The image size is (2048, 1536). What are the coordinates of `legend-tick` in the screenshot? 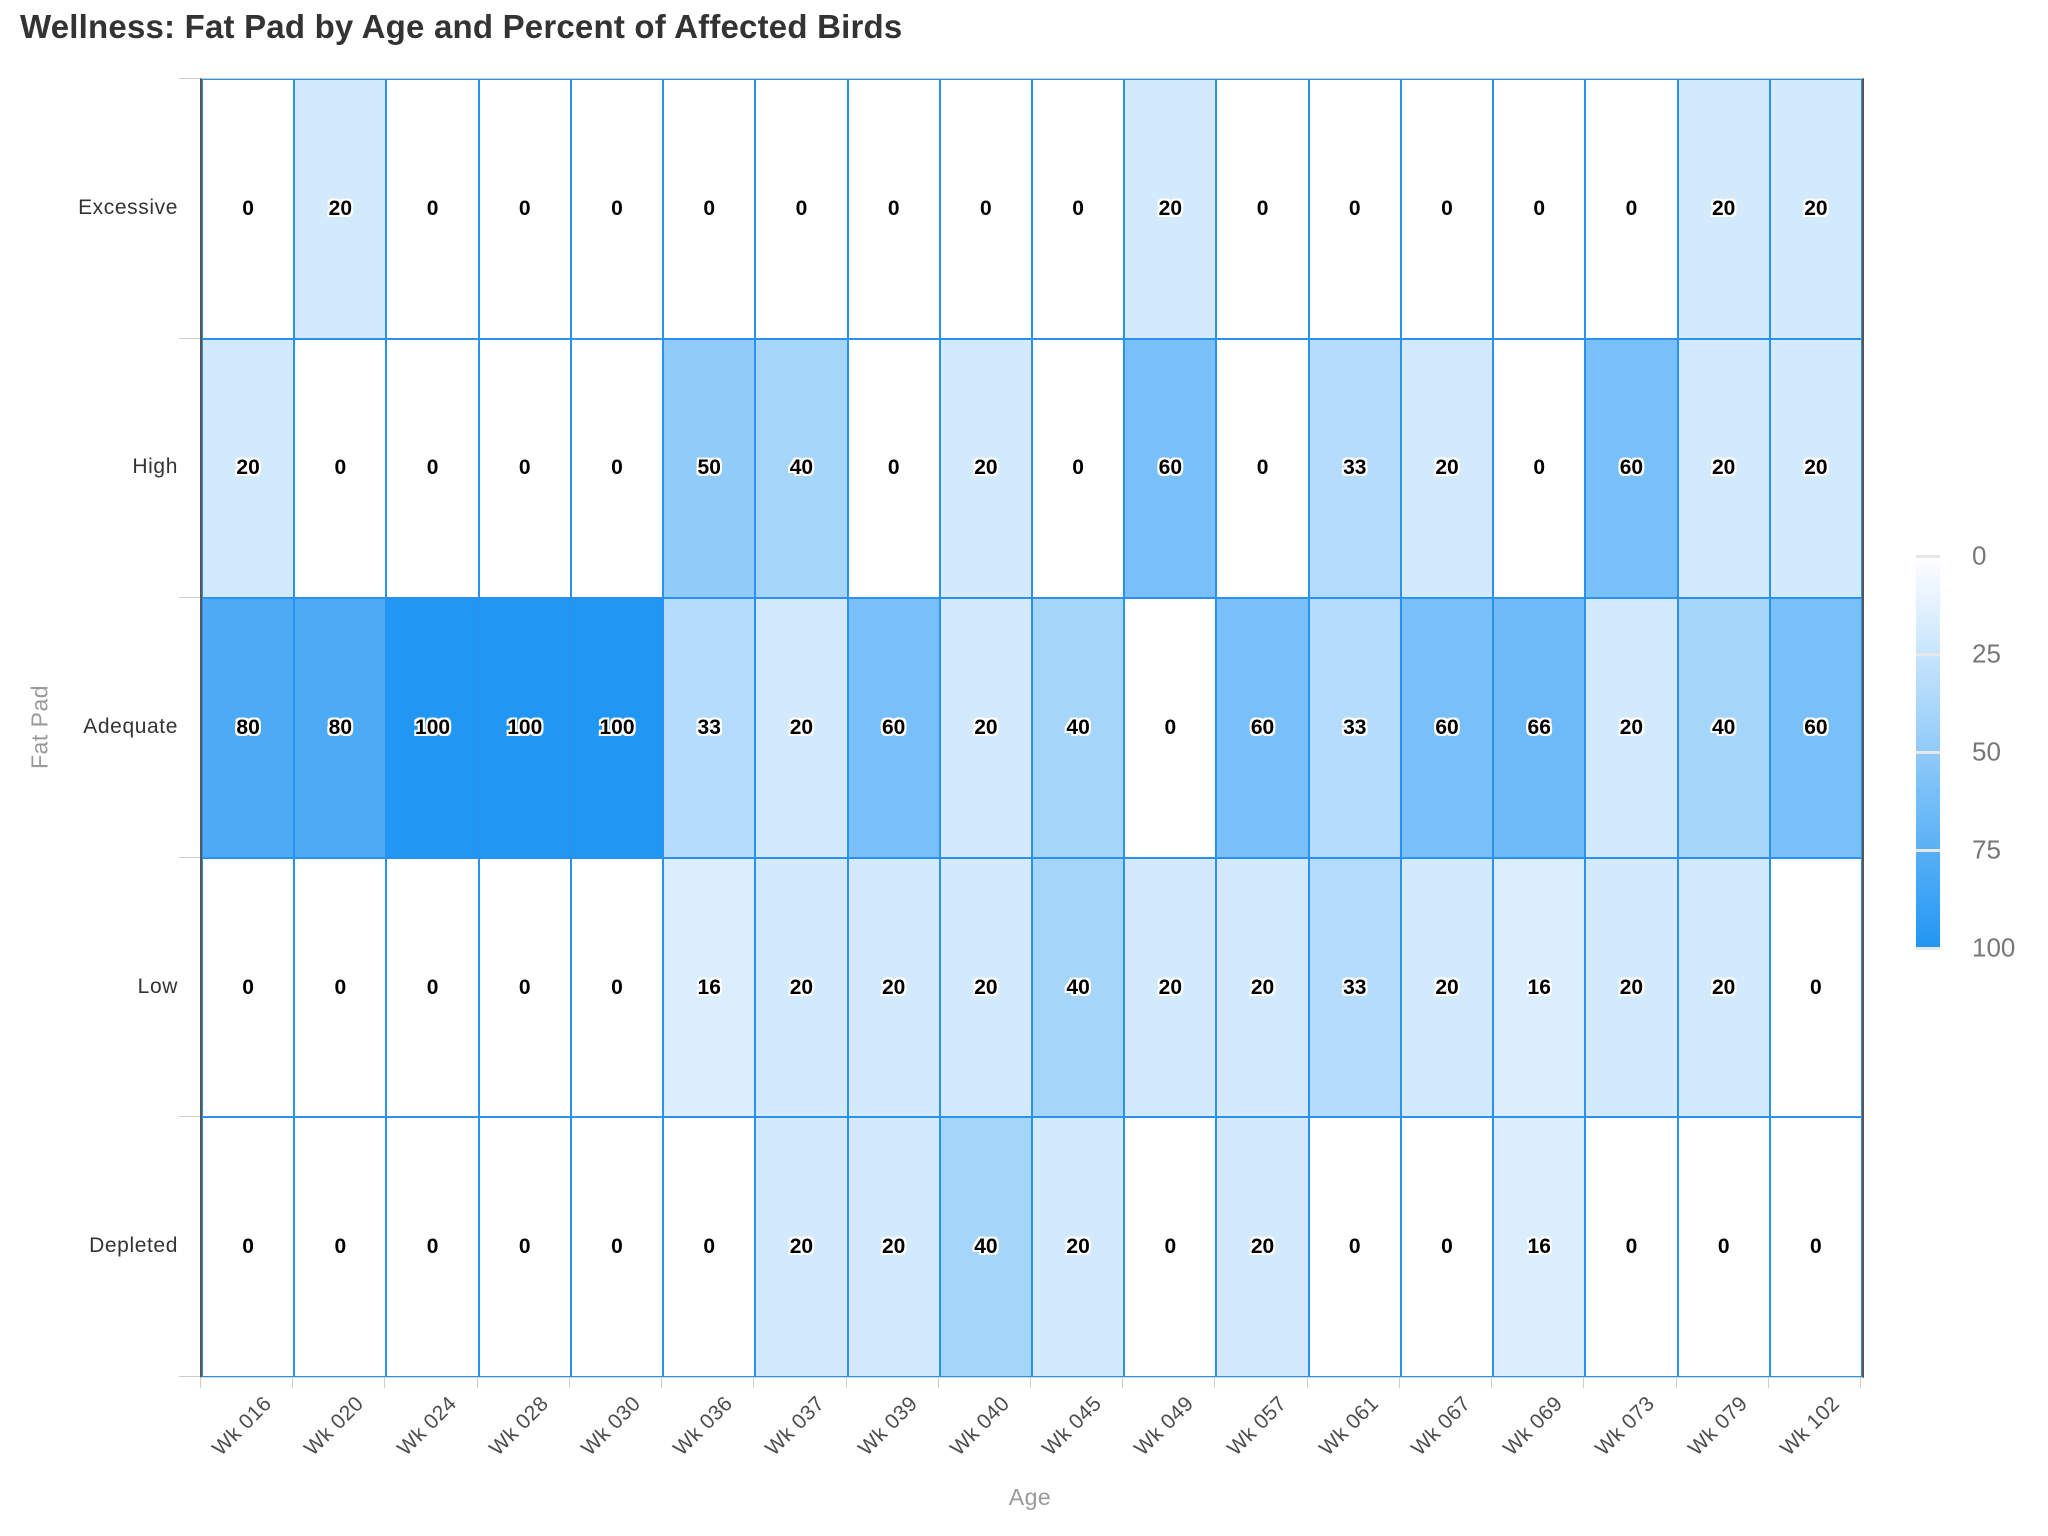 It's located at (1928, 850).